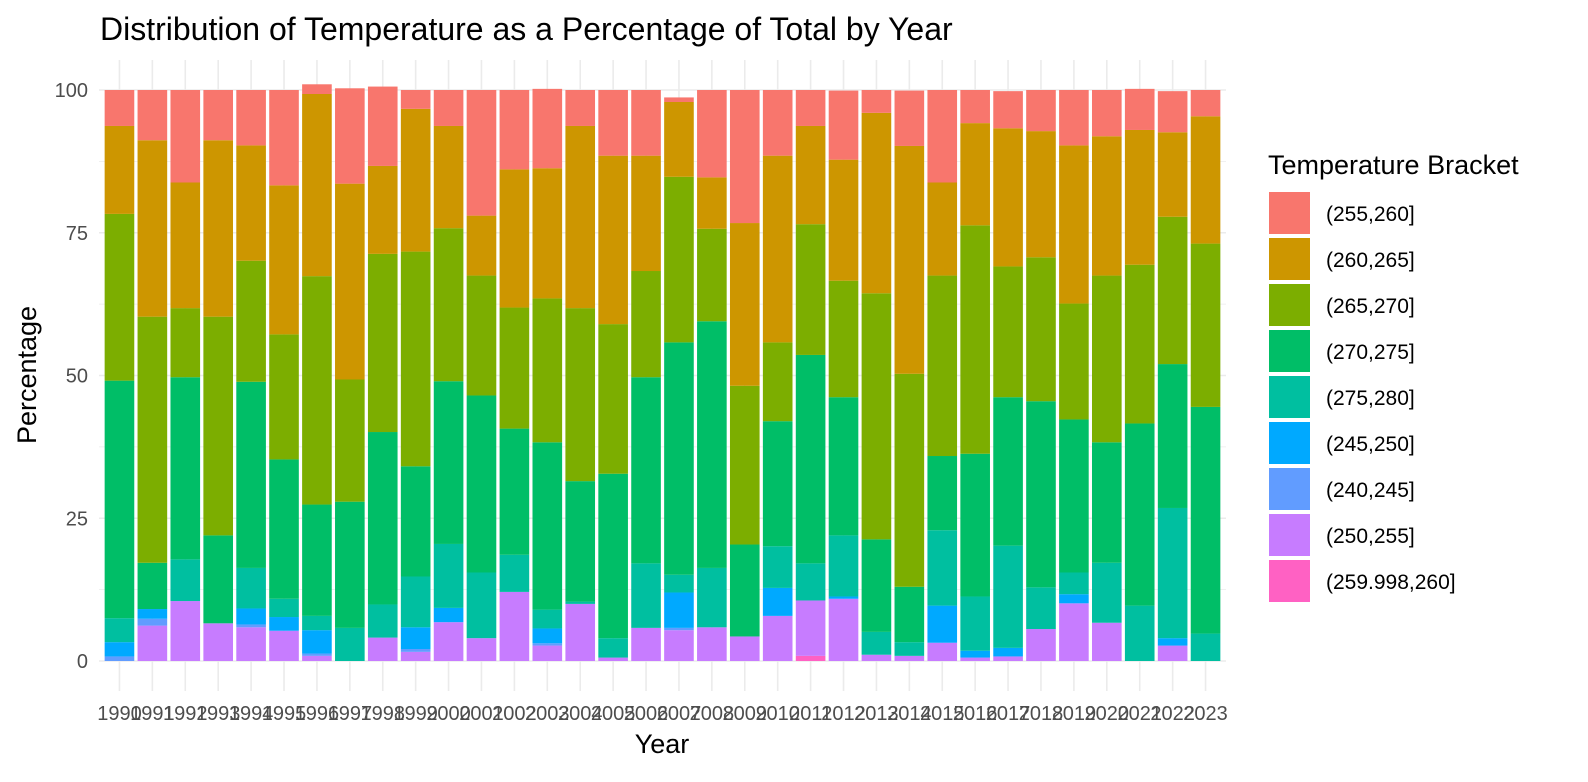 Image resolution: width=1588 pixels, height=782 pixels. Describe the element at coordinates (481, 714) in the screenshot. I see `x-tick-label: 2001` at that location.